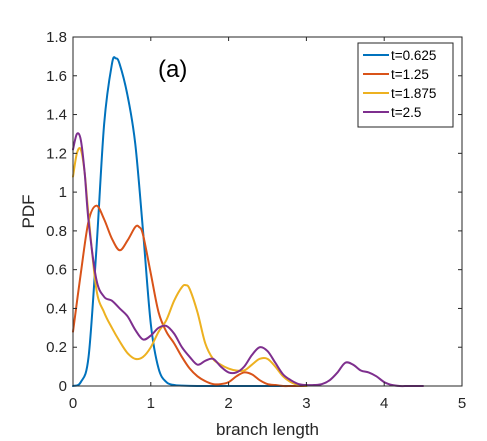 This screenshot has width=487, height=441. What do you see at coordinates (151, 403) in the screenshot?
I see `x-tick-label: 1` at bounding box center [151, 403].